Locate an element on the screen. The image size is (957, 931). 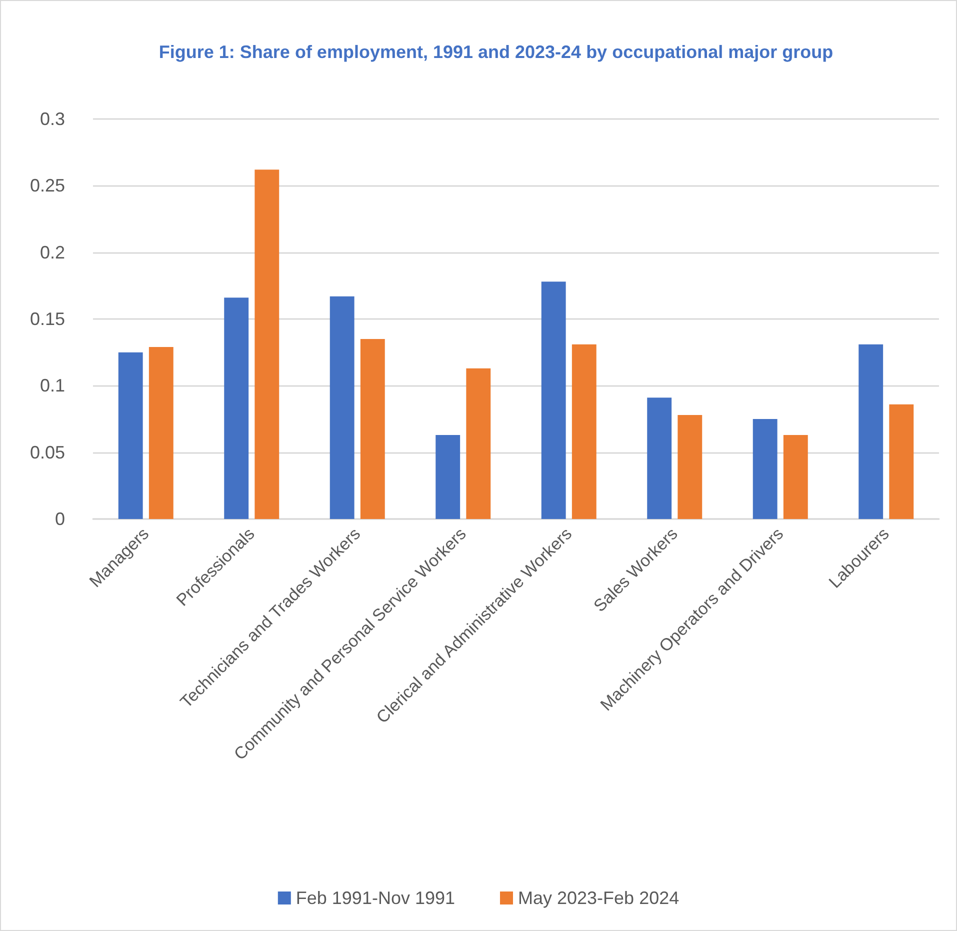
y-tick-label: 0.15 is located at coordinates (47, 319).